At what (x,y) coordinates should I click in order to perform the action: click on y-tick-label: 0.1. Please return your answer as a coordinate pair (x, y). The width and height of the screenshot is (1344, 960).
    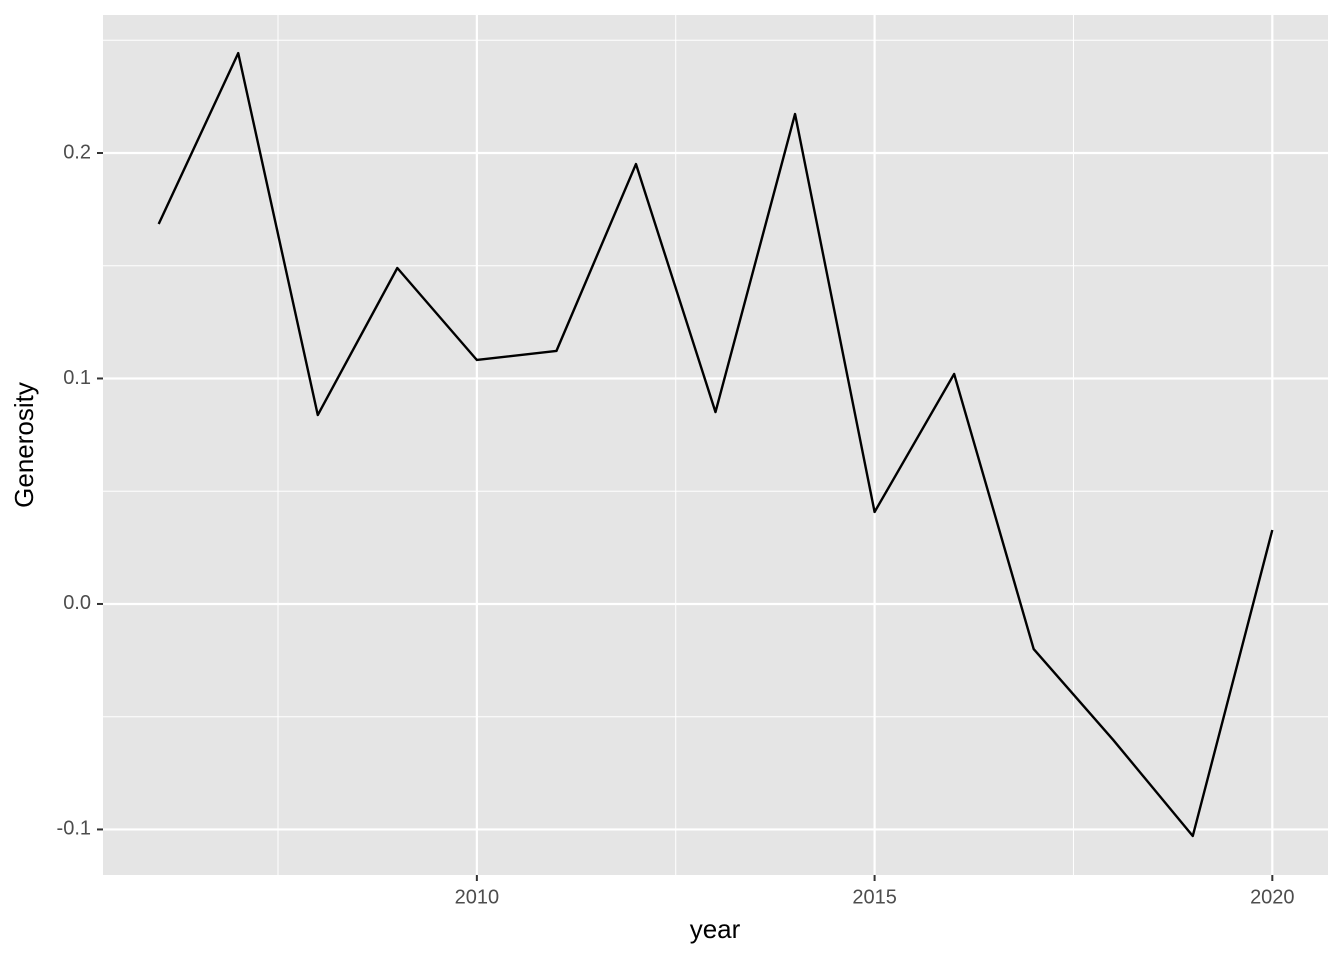
    Looking at the image, I should click on (77, 378).